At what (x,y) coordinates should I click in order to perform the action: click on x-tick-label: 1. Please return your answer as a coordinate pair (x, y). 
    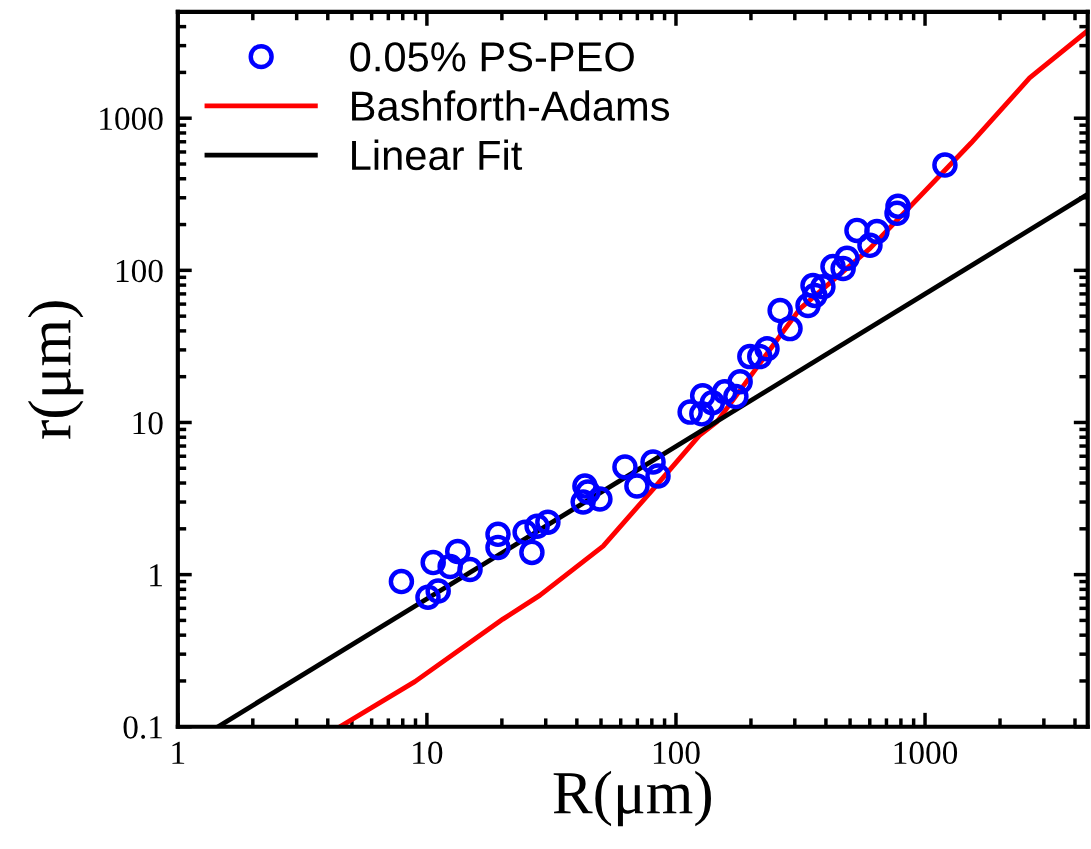
    Looking at the image, I should click on (178, 752).